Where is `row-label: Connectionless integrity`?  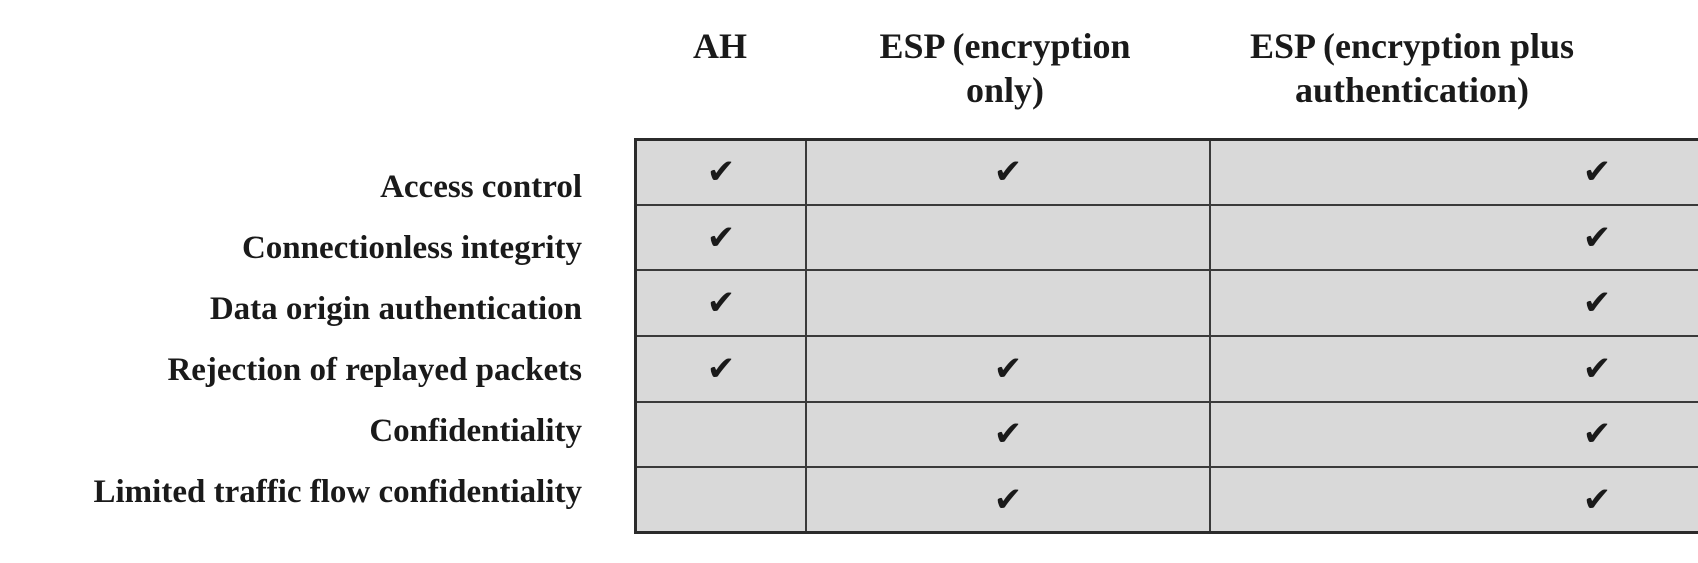
row-label: Connectionless integrity is located at coordinates (411, 248).